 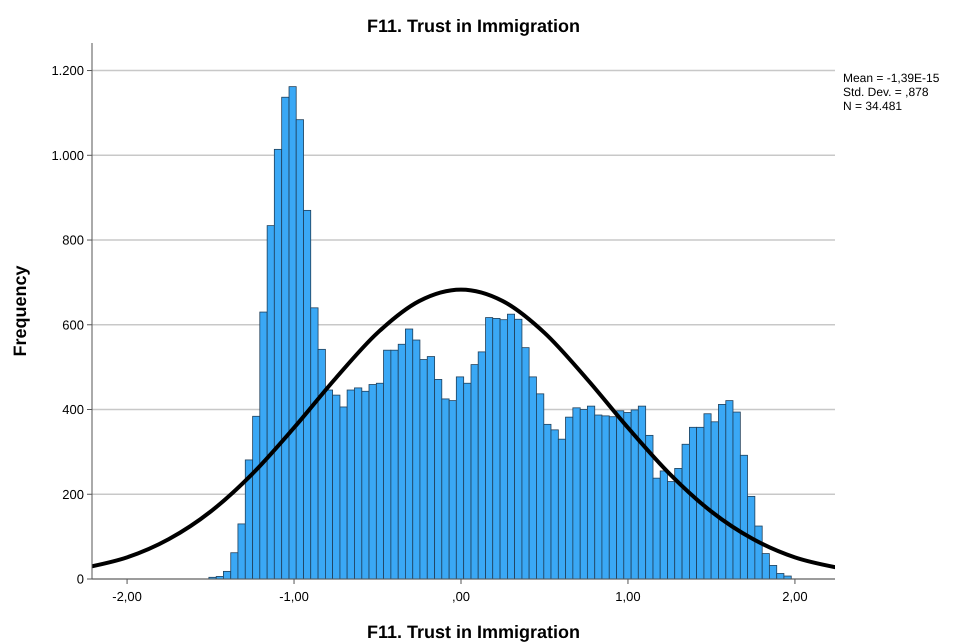 I want to click on text: Std. Dev. = ,878, so click(x=886, y=92).